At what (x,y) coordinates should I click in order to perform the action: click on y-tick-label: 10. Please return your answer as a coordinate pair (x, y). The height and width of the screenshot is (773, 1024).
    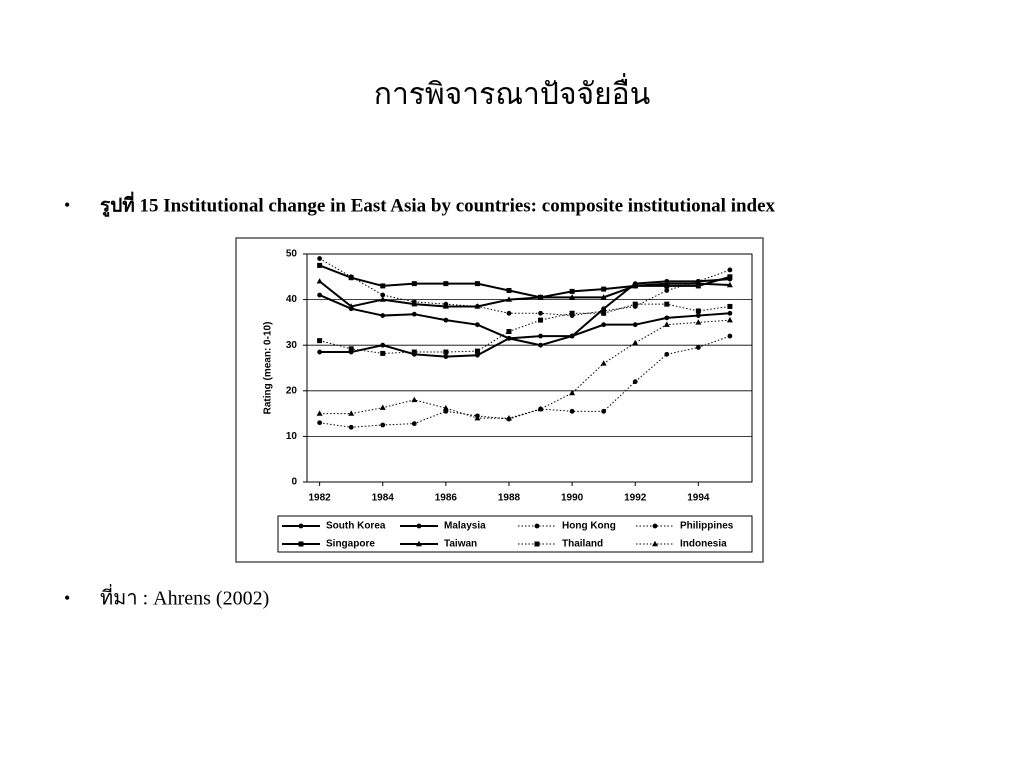
    Looking at the image, I should click on (292, 436).